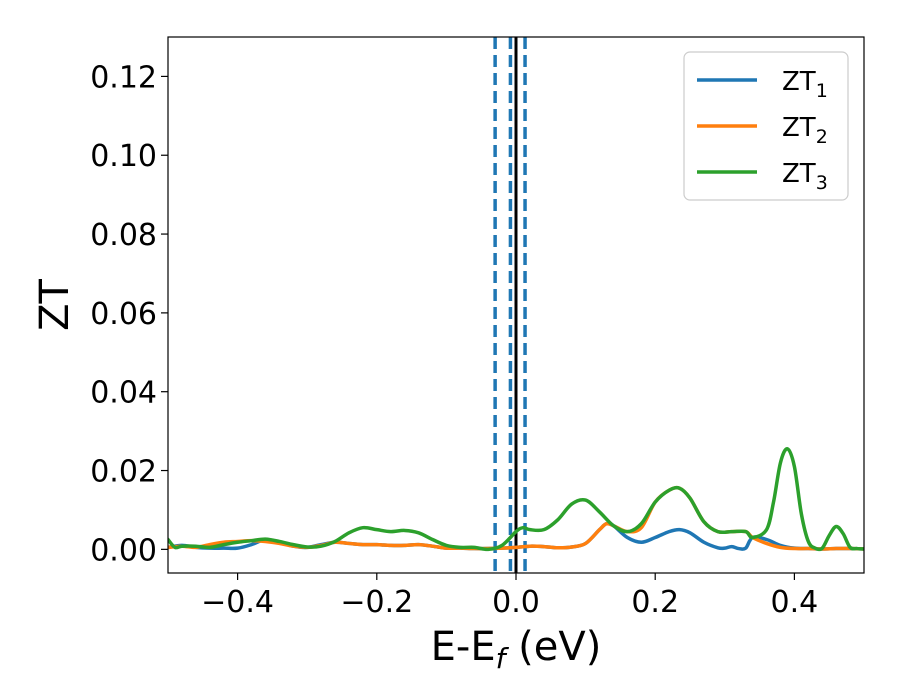 The height and width of the screenshot is (700, 900). What do you see at coordinates (123, 235) in the screenshot?
I see `y-tick-label: 0.08` at bounding box center [123, 235].